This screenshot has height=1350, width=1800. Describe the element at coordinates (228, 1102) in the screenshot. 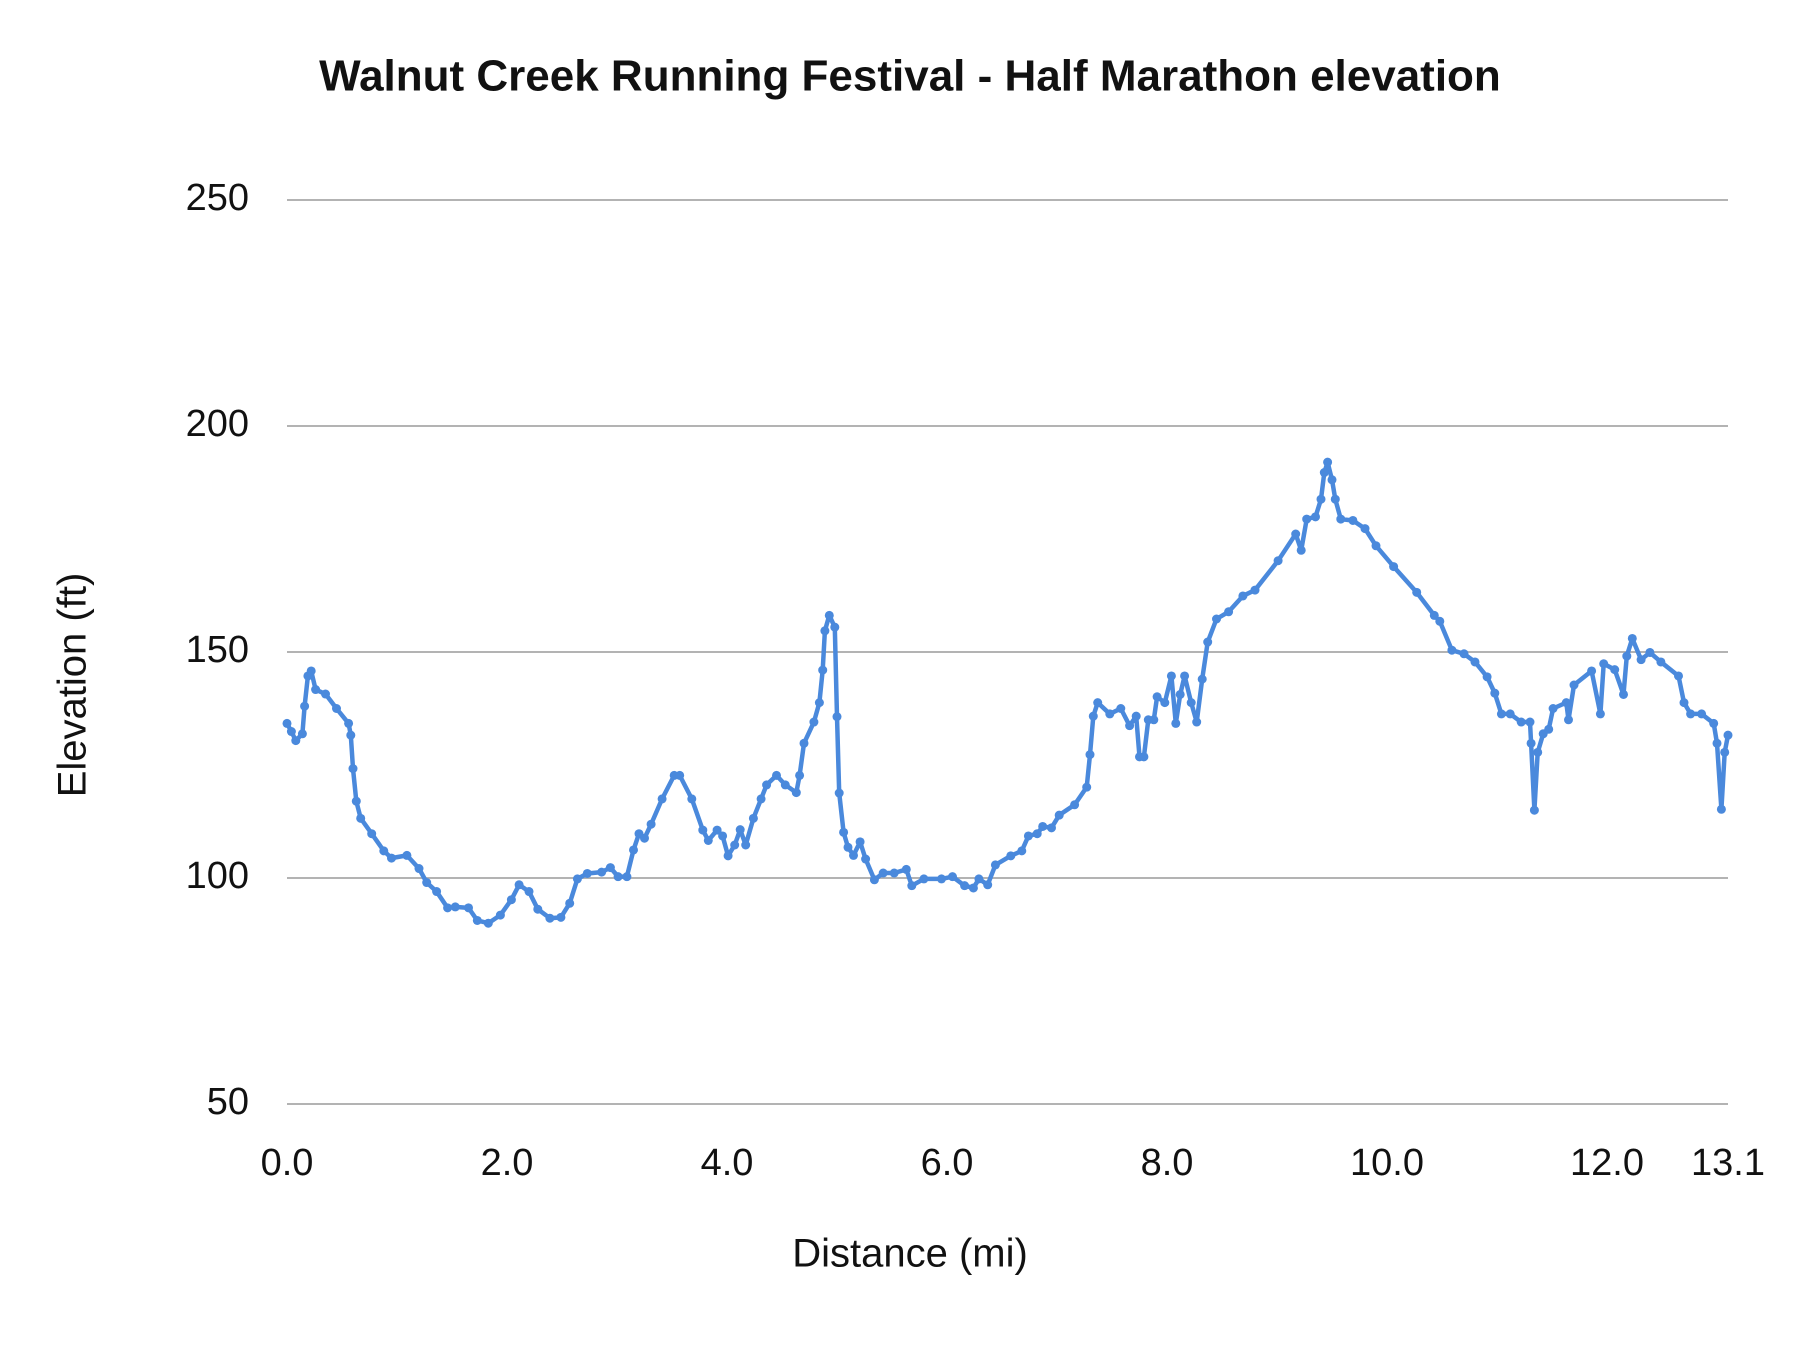

I see `y-tick-label: 50` at that location.